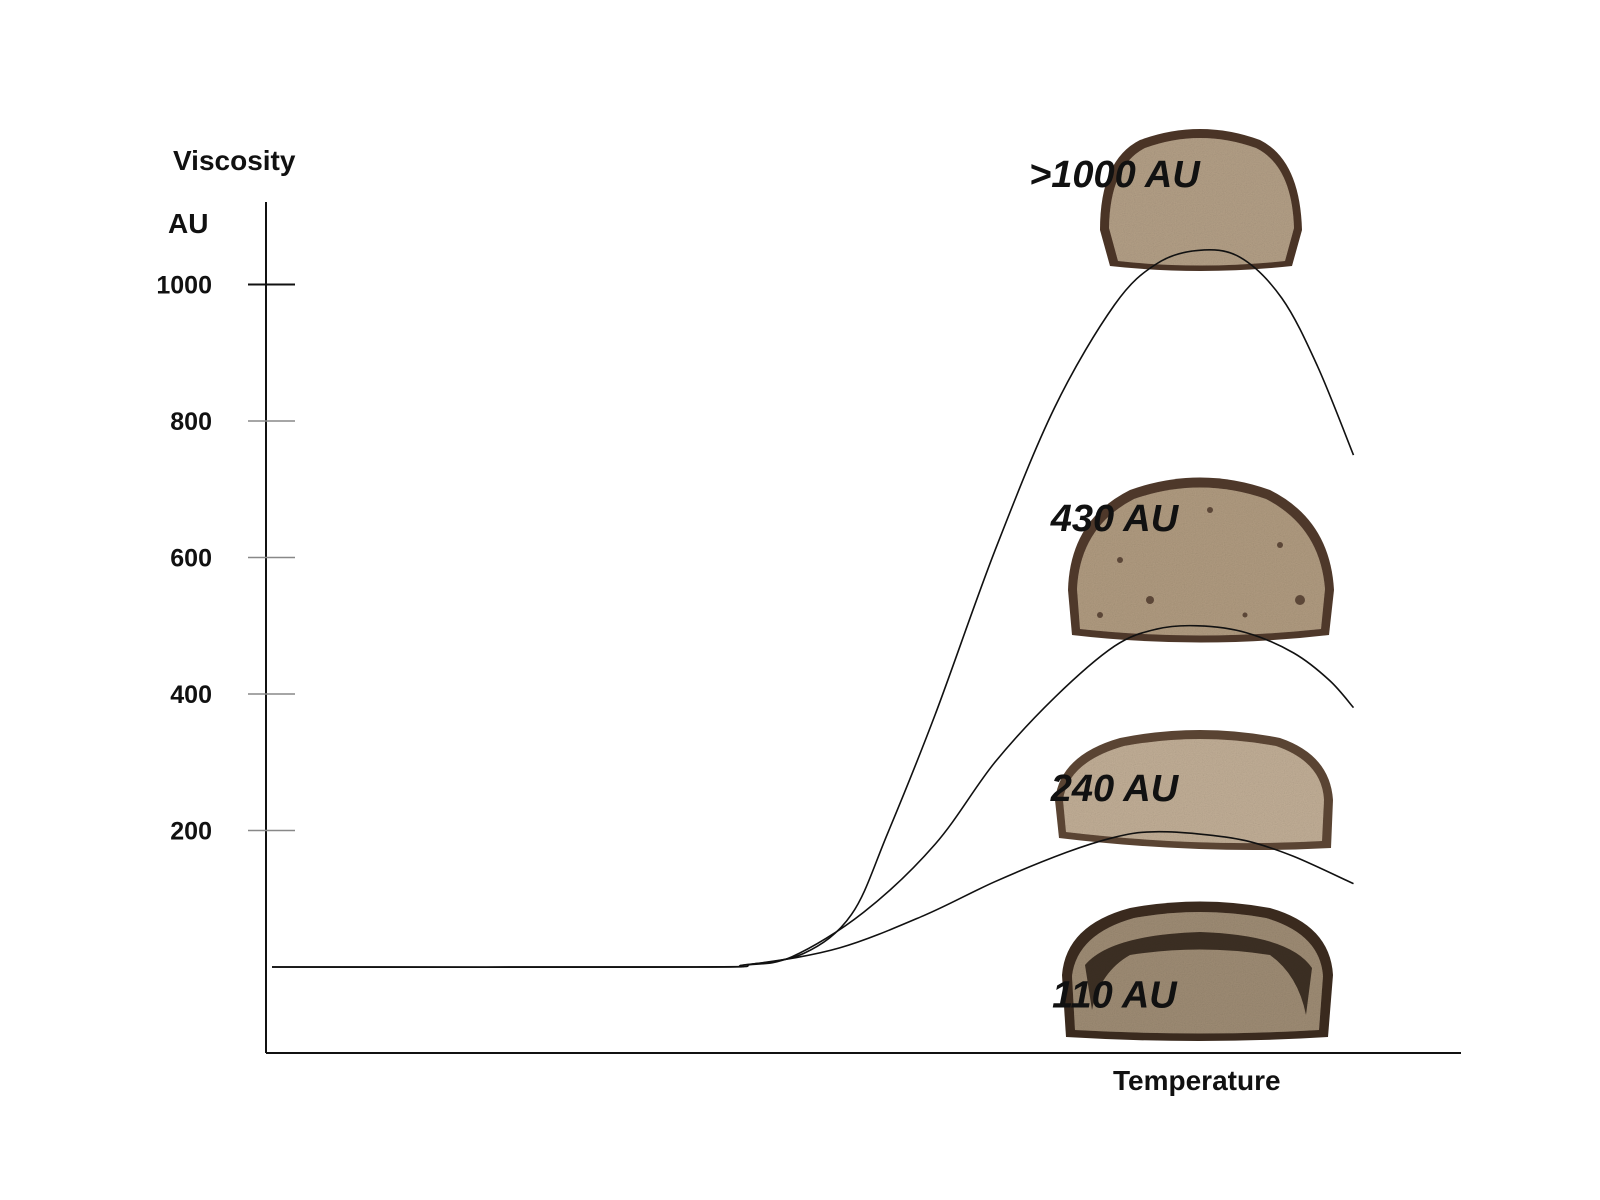  What do you see at coordinates (1194, 790) in the screenshot?
I see `loaf-240-image` at bounding box center [1194, 790].